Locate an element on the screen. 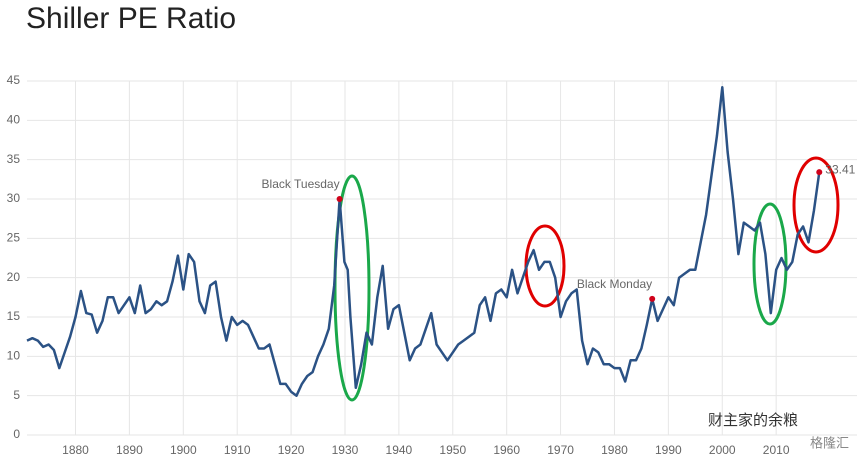  x-tick-label: 1920 is located at coordinates (291, 450).